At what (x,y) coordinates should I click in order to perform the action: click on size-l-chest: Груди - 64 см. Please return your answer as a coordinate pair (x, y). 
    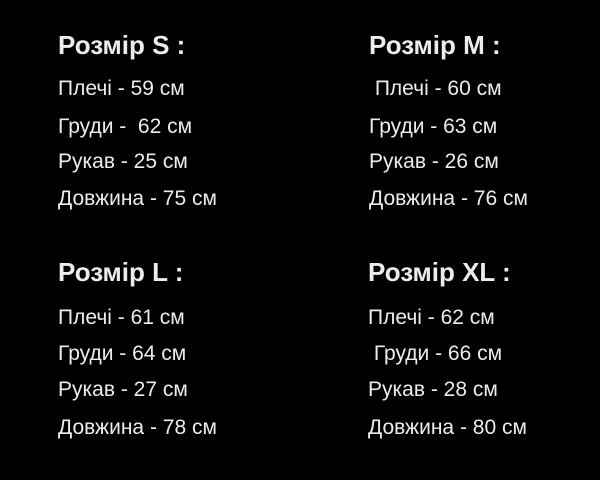
    Looking at the image, I should click on (122, 353).